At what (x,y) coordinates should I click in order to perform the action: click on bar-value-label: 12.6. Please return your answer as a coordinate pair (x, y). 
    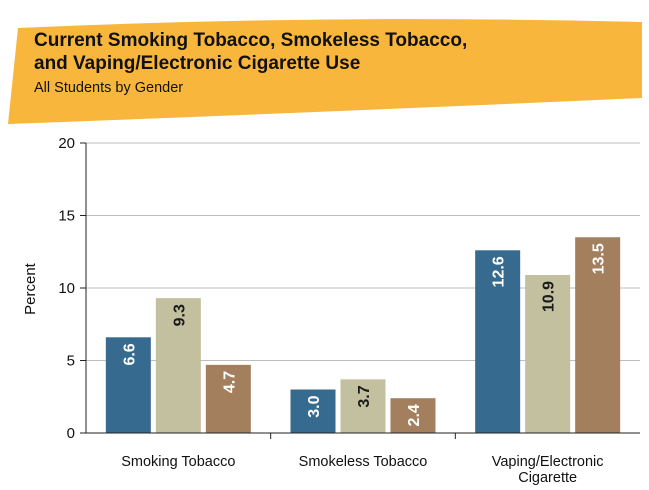
    Looking at the image, I should click on (499, 271).